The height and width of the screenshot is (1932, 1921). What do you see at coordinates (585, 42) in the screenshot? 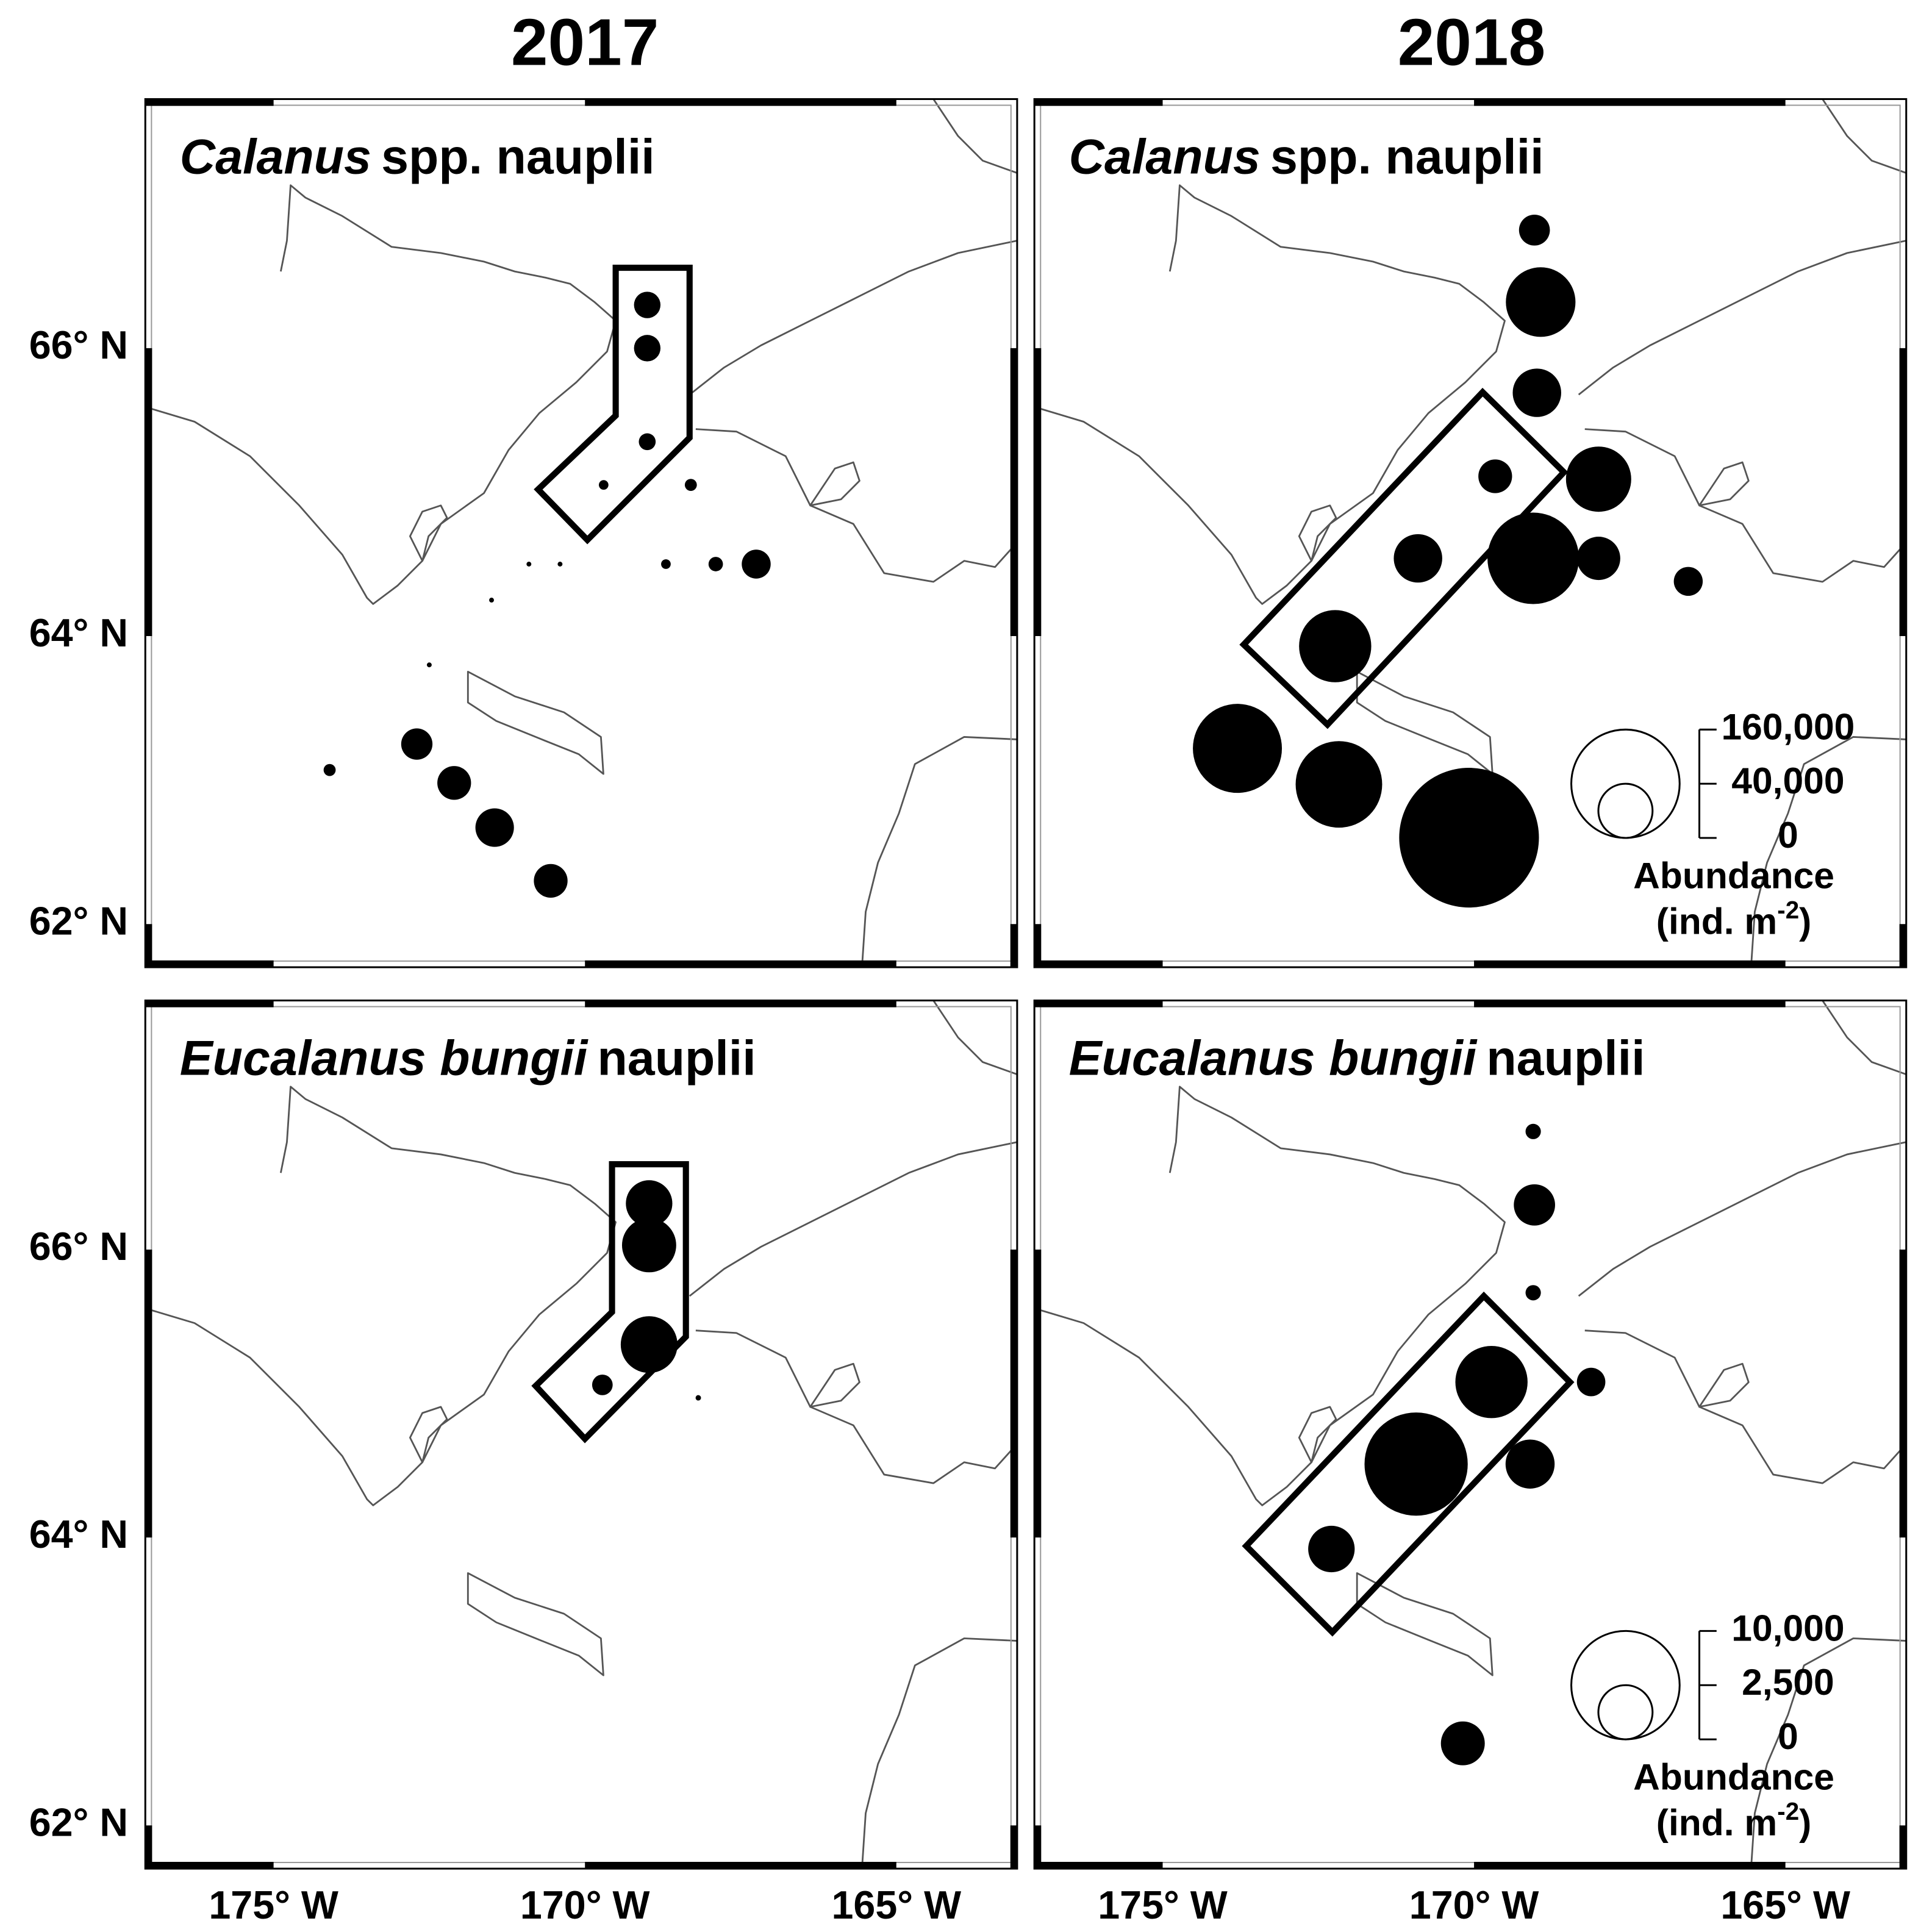
I see `column-title: 2017` at bounding box center [585, 42].